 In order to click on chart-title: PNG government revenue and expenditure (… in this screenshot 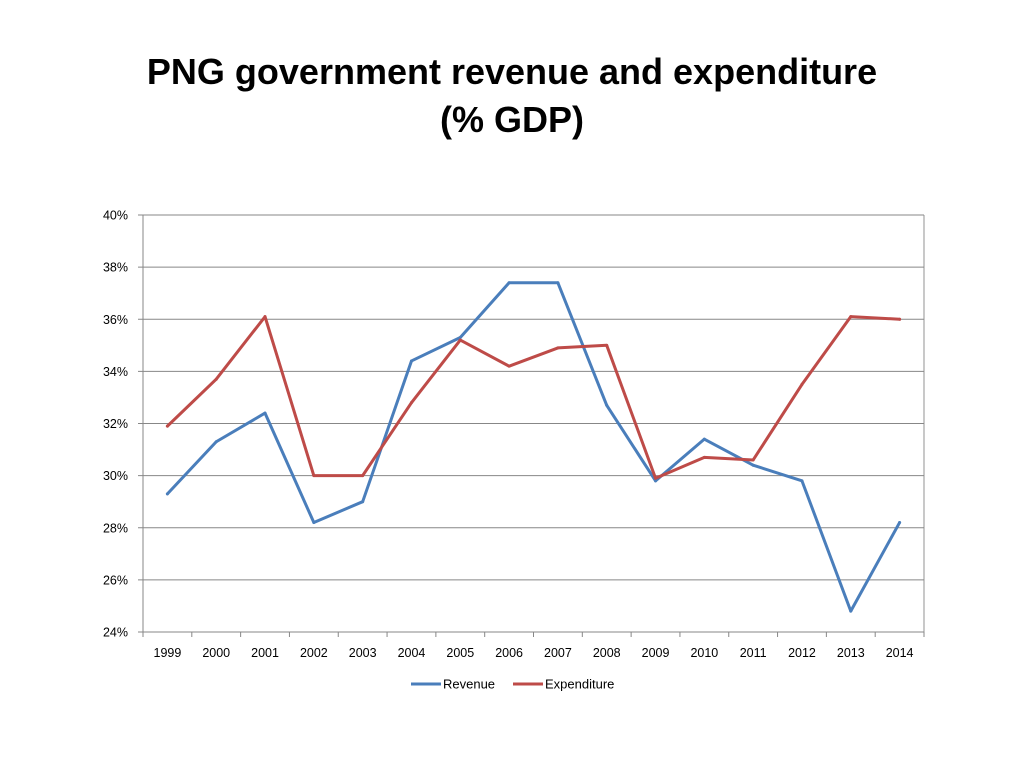, I will do `click(512, 96)`.